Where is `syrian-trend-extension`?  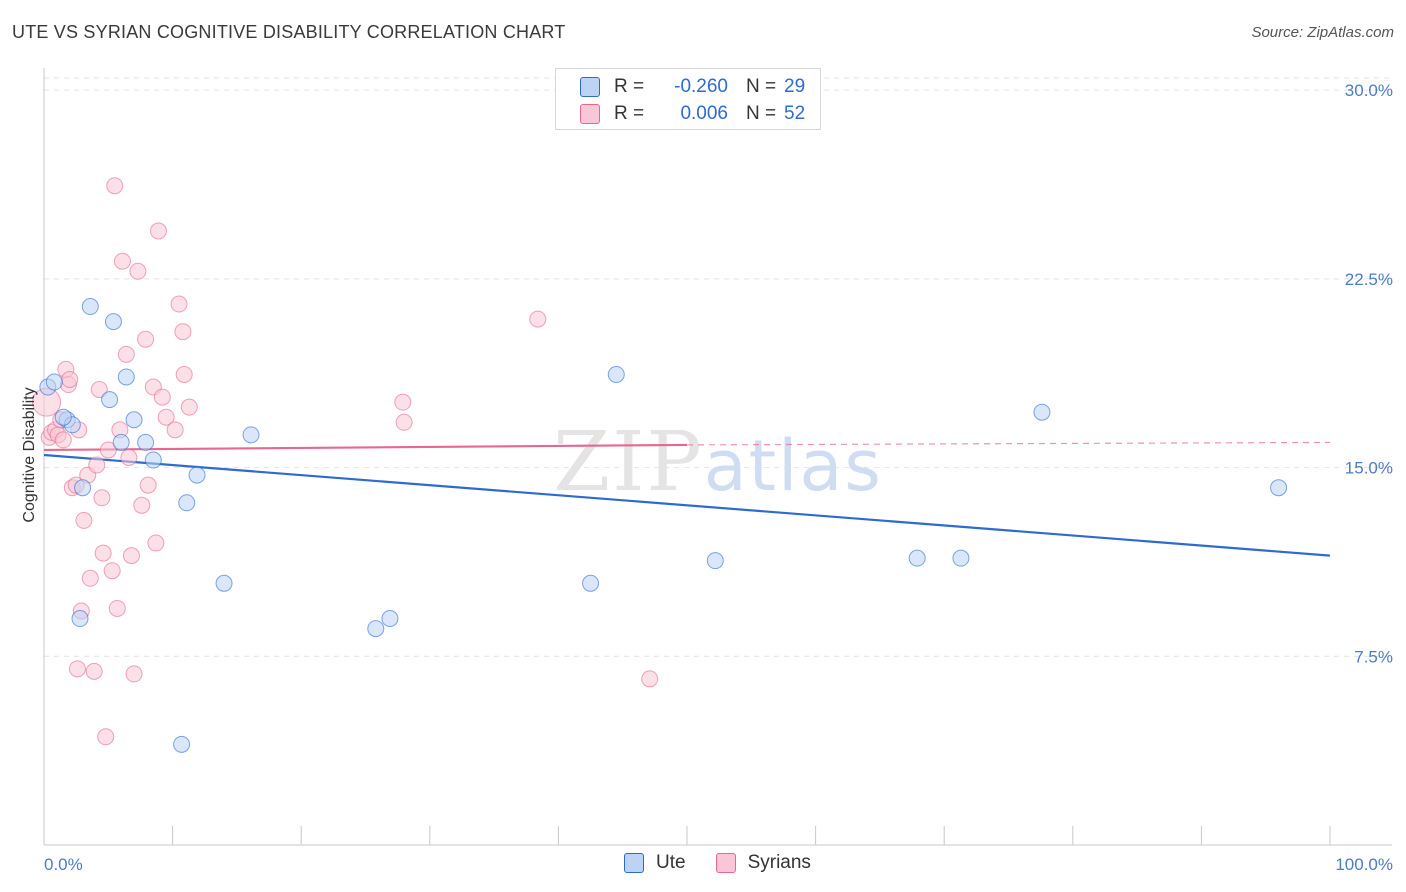 syrian-trend-extension is located at coordinates (1008, 443).